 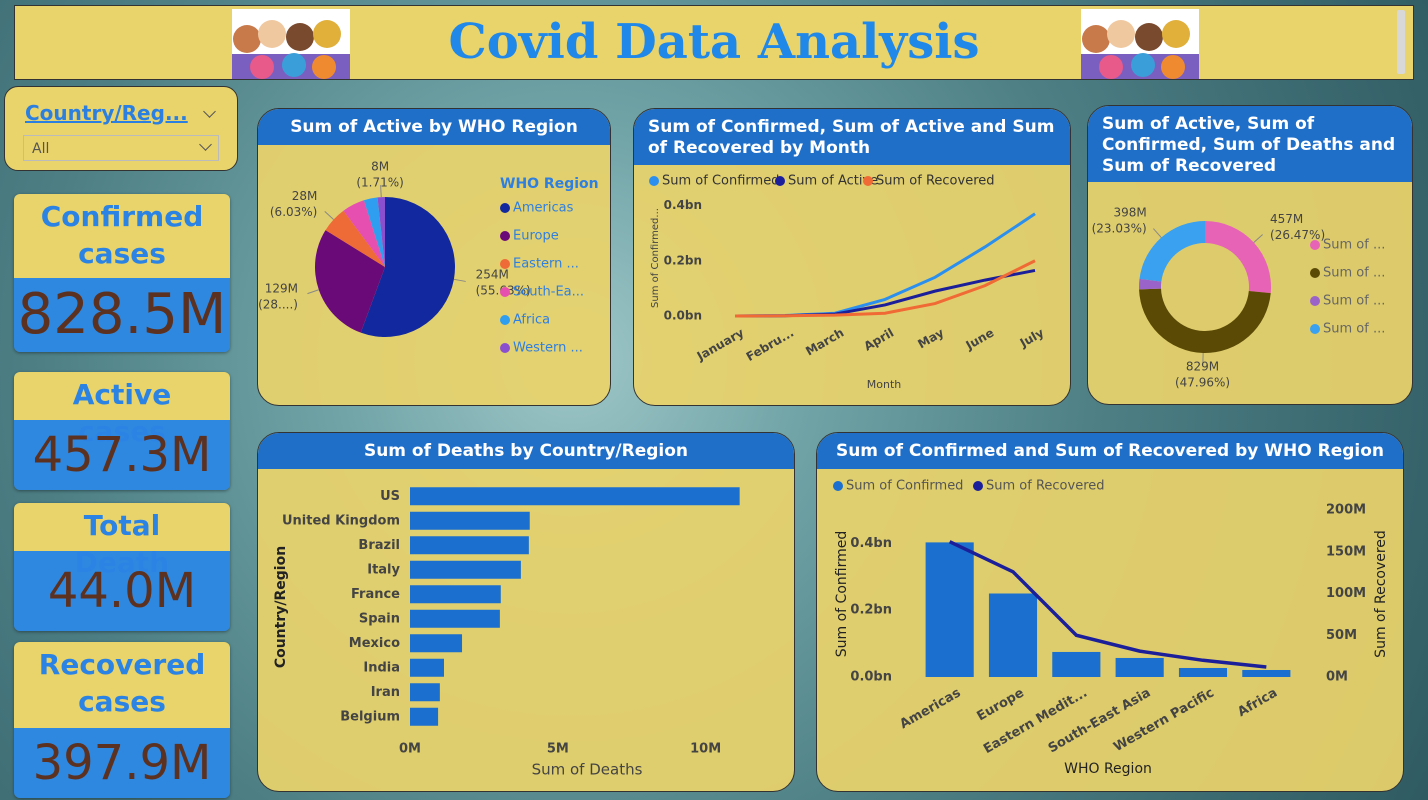 I want to click on y-axis-title: Country/Region, so click(x=281, y=607).